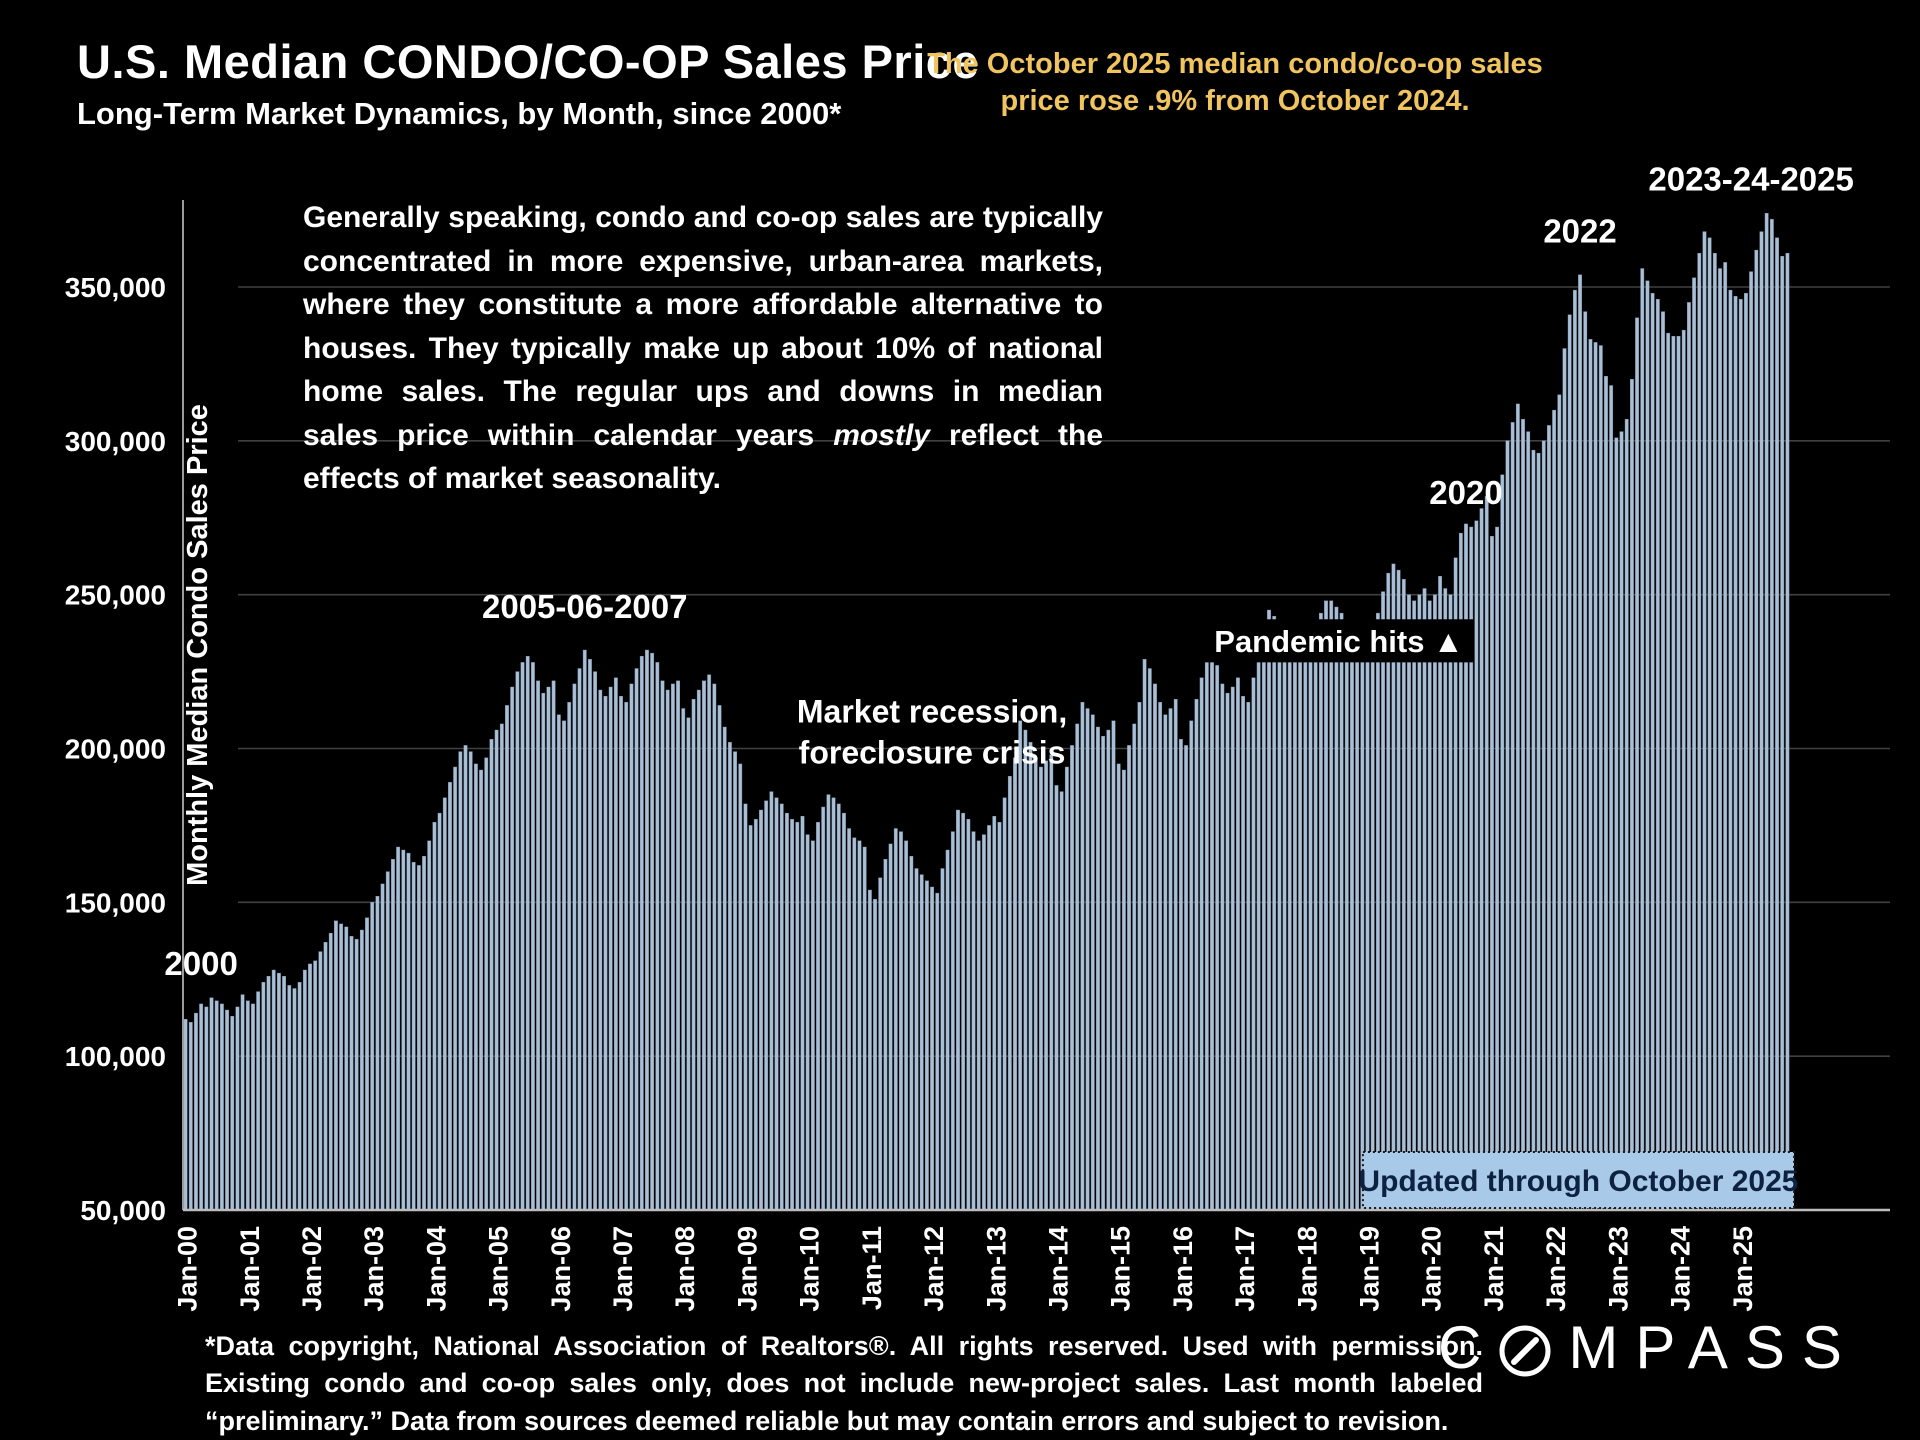  What do you see at coordinates (1183, 1269) in the screenshot?
I see `x-axis-tick-label: Jan-16` at bounding box center [1183, 1269].